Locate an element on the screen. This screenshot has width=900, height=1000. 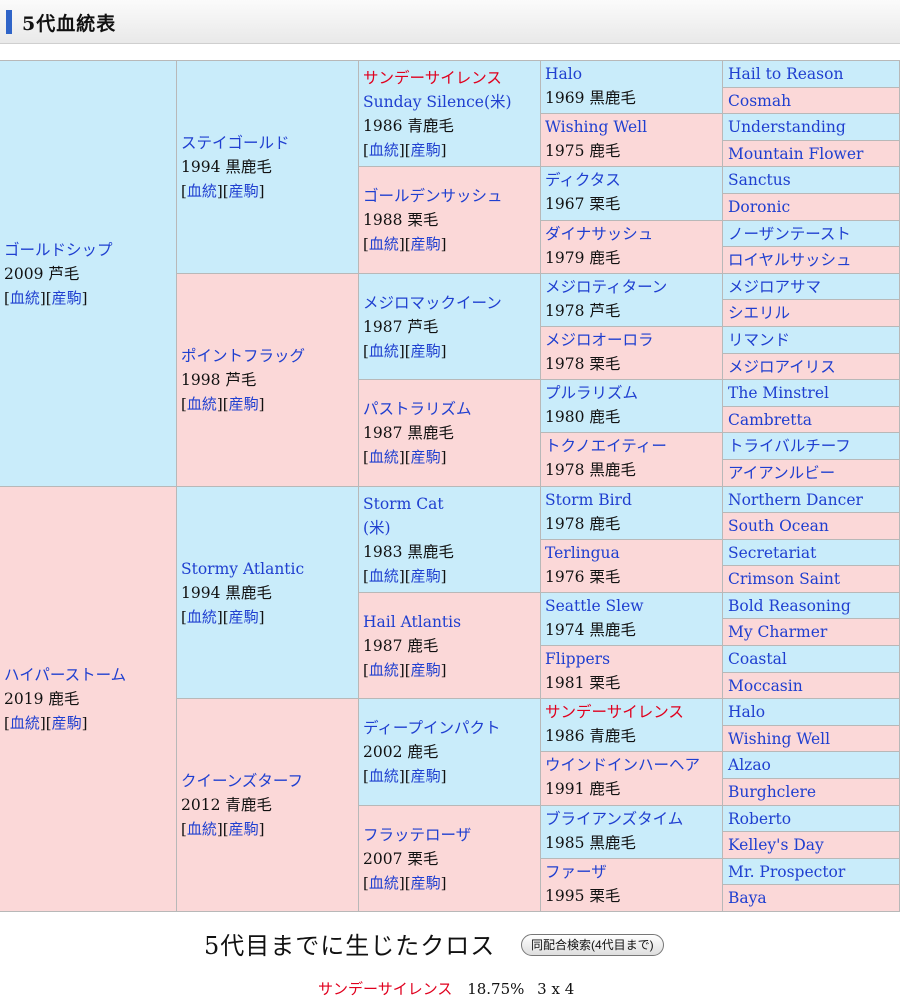
horse-name-link: メジロアサマ is located at coordinates (775, 286).